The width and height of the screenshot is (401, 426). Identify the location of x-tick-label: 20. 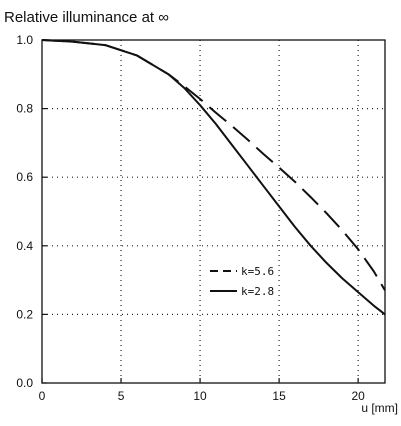
(358, 396).